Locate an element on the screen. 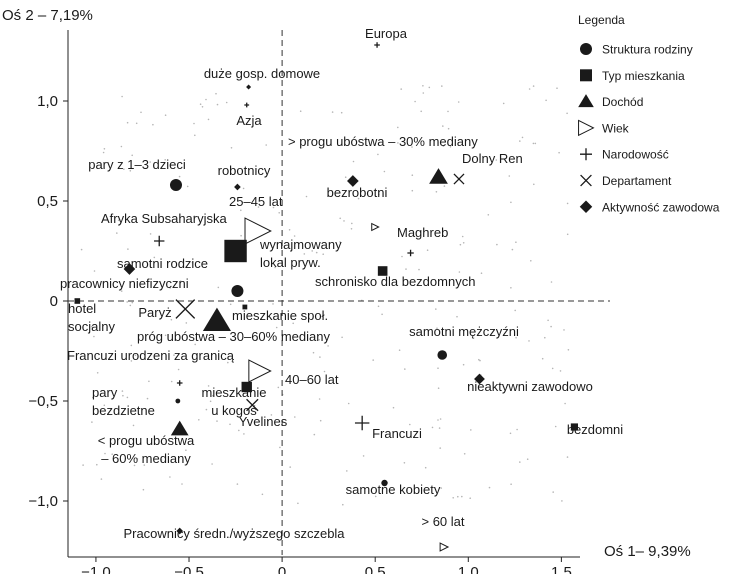 The height and width of the screenshot is (574, 730). square-marker is located at coordinates (574, 427).